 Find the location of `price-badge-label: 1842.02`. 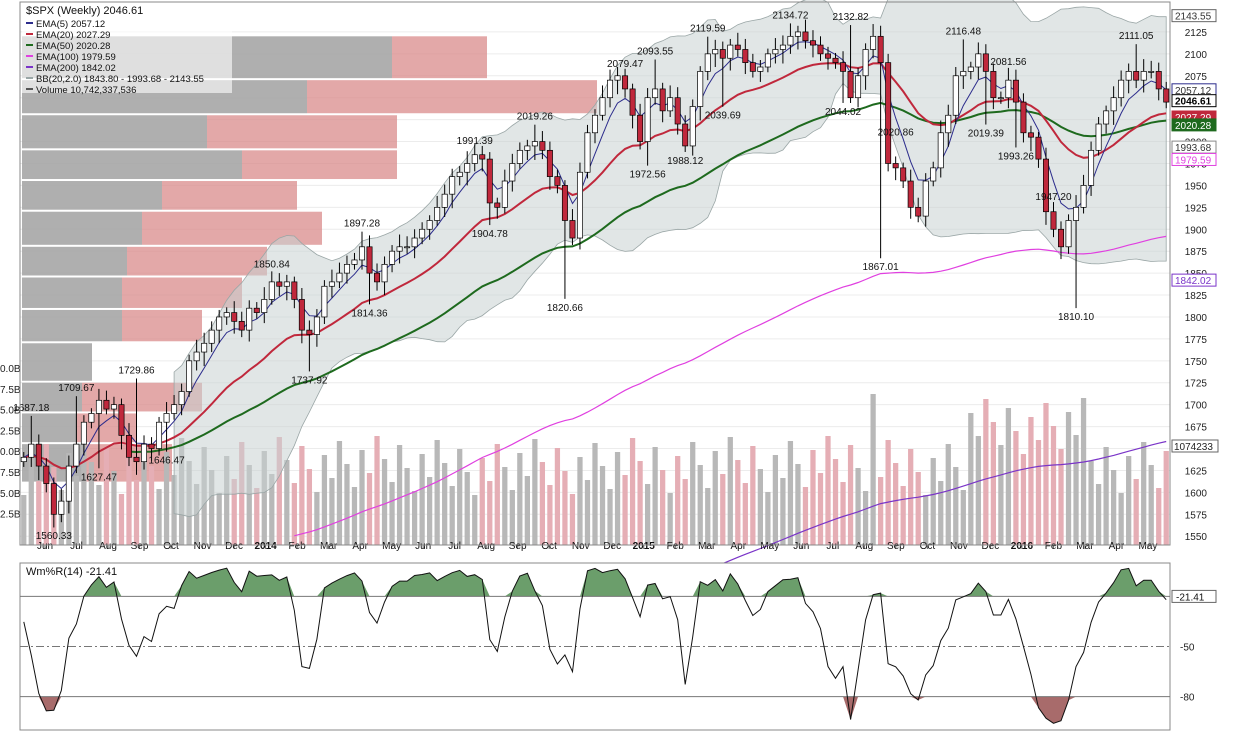

price-badge-label: 1842.02 is located at coordinates (1193, 281).